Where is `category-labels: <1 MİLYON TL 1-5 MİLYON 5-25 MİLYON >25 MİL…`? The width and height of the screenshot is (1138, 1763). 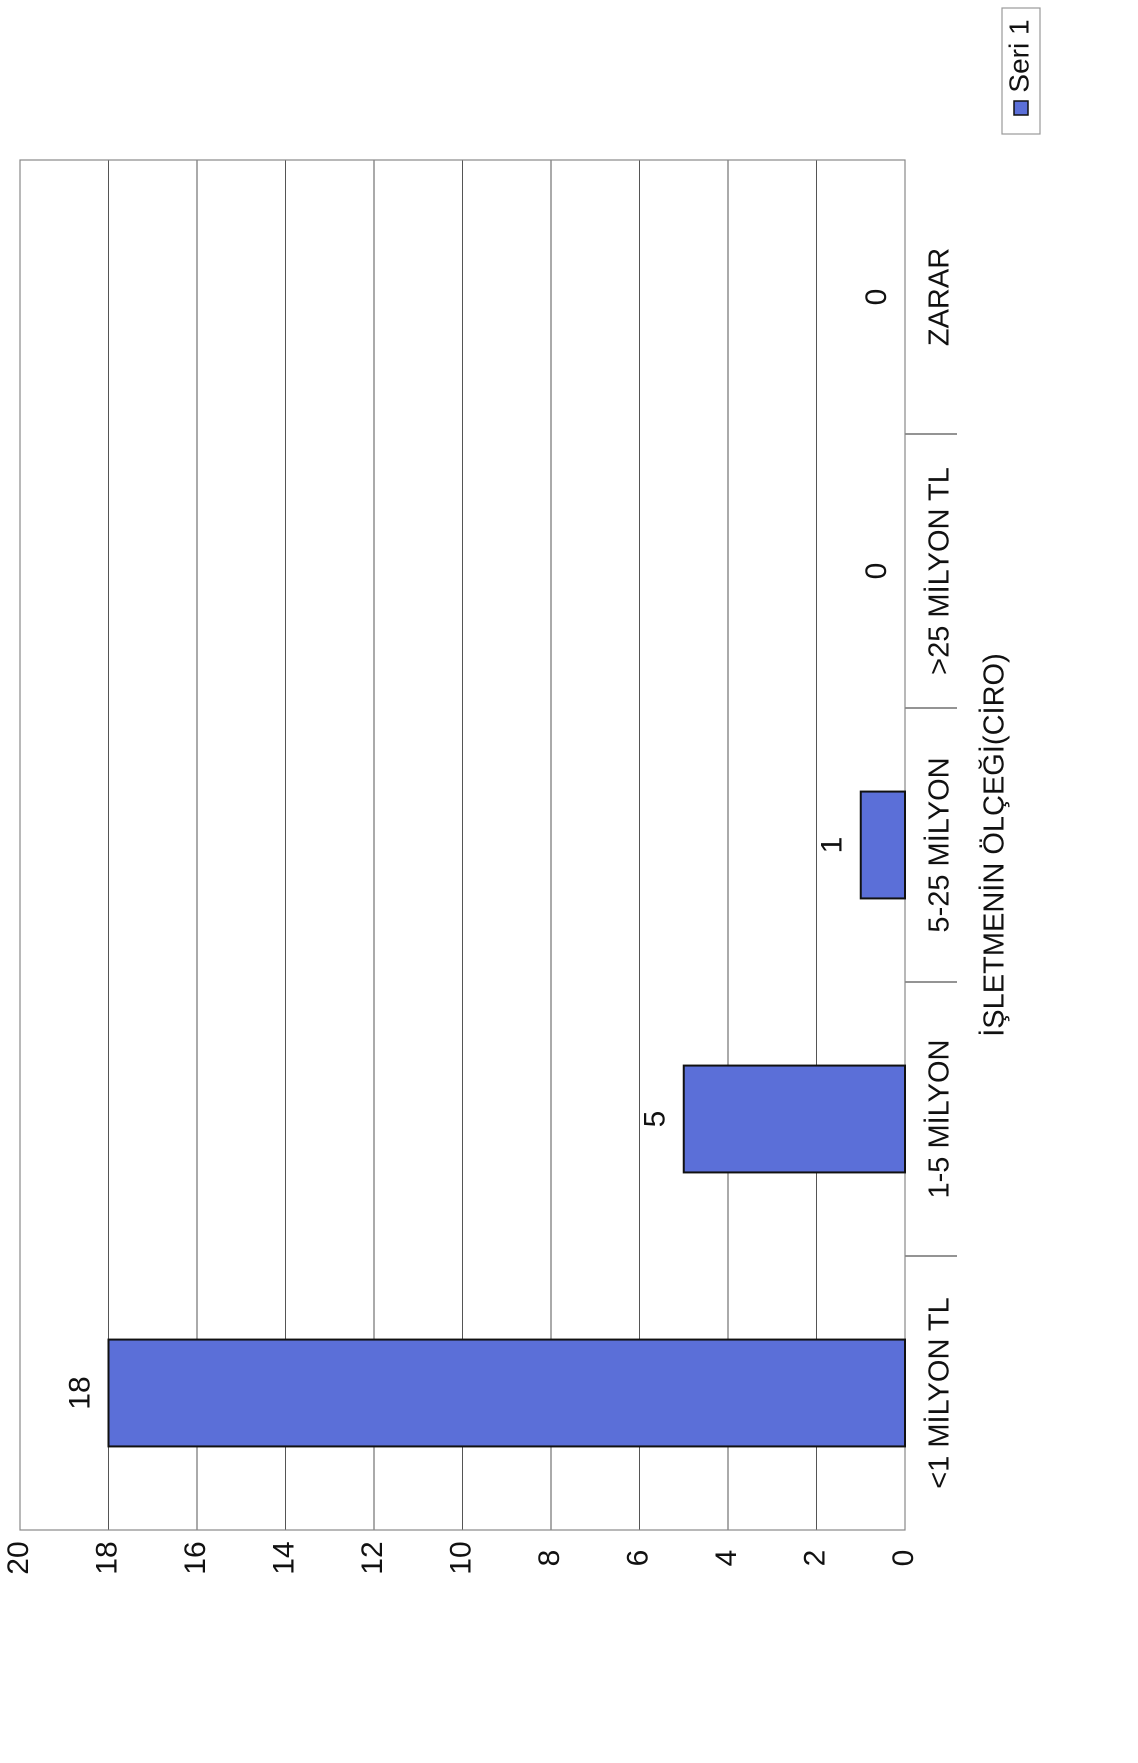 category-labels: <1 MİLYON TL 1-5 MİLYON 5-25 MİLYON >25 MİL… is located at coordinates (939, 868).